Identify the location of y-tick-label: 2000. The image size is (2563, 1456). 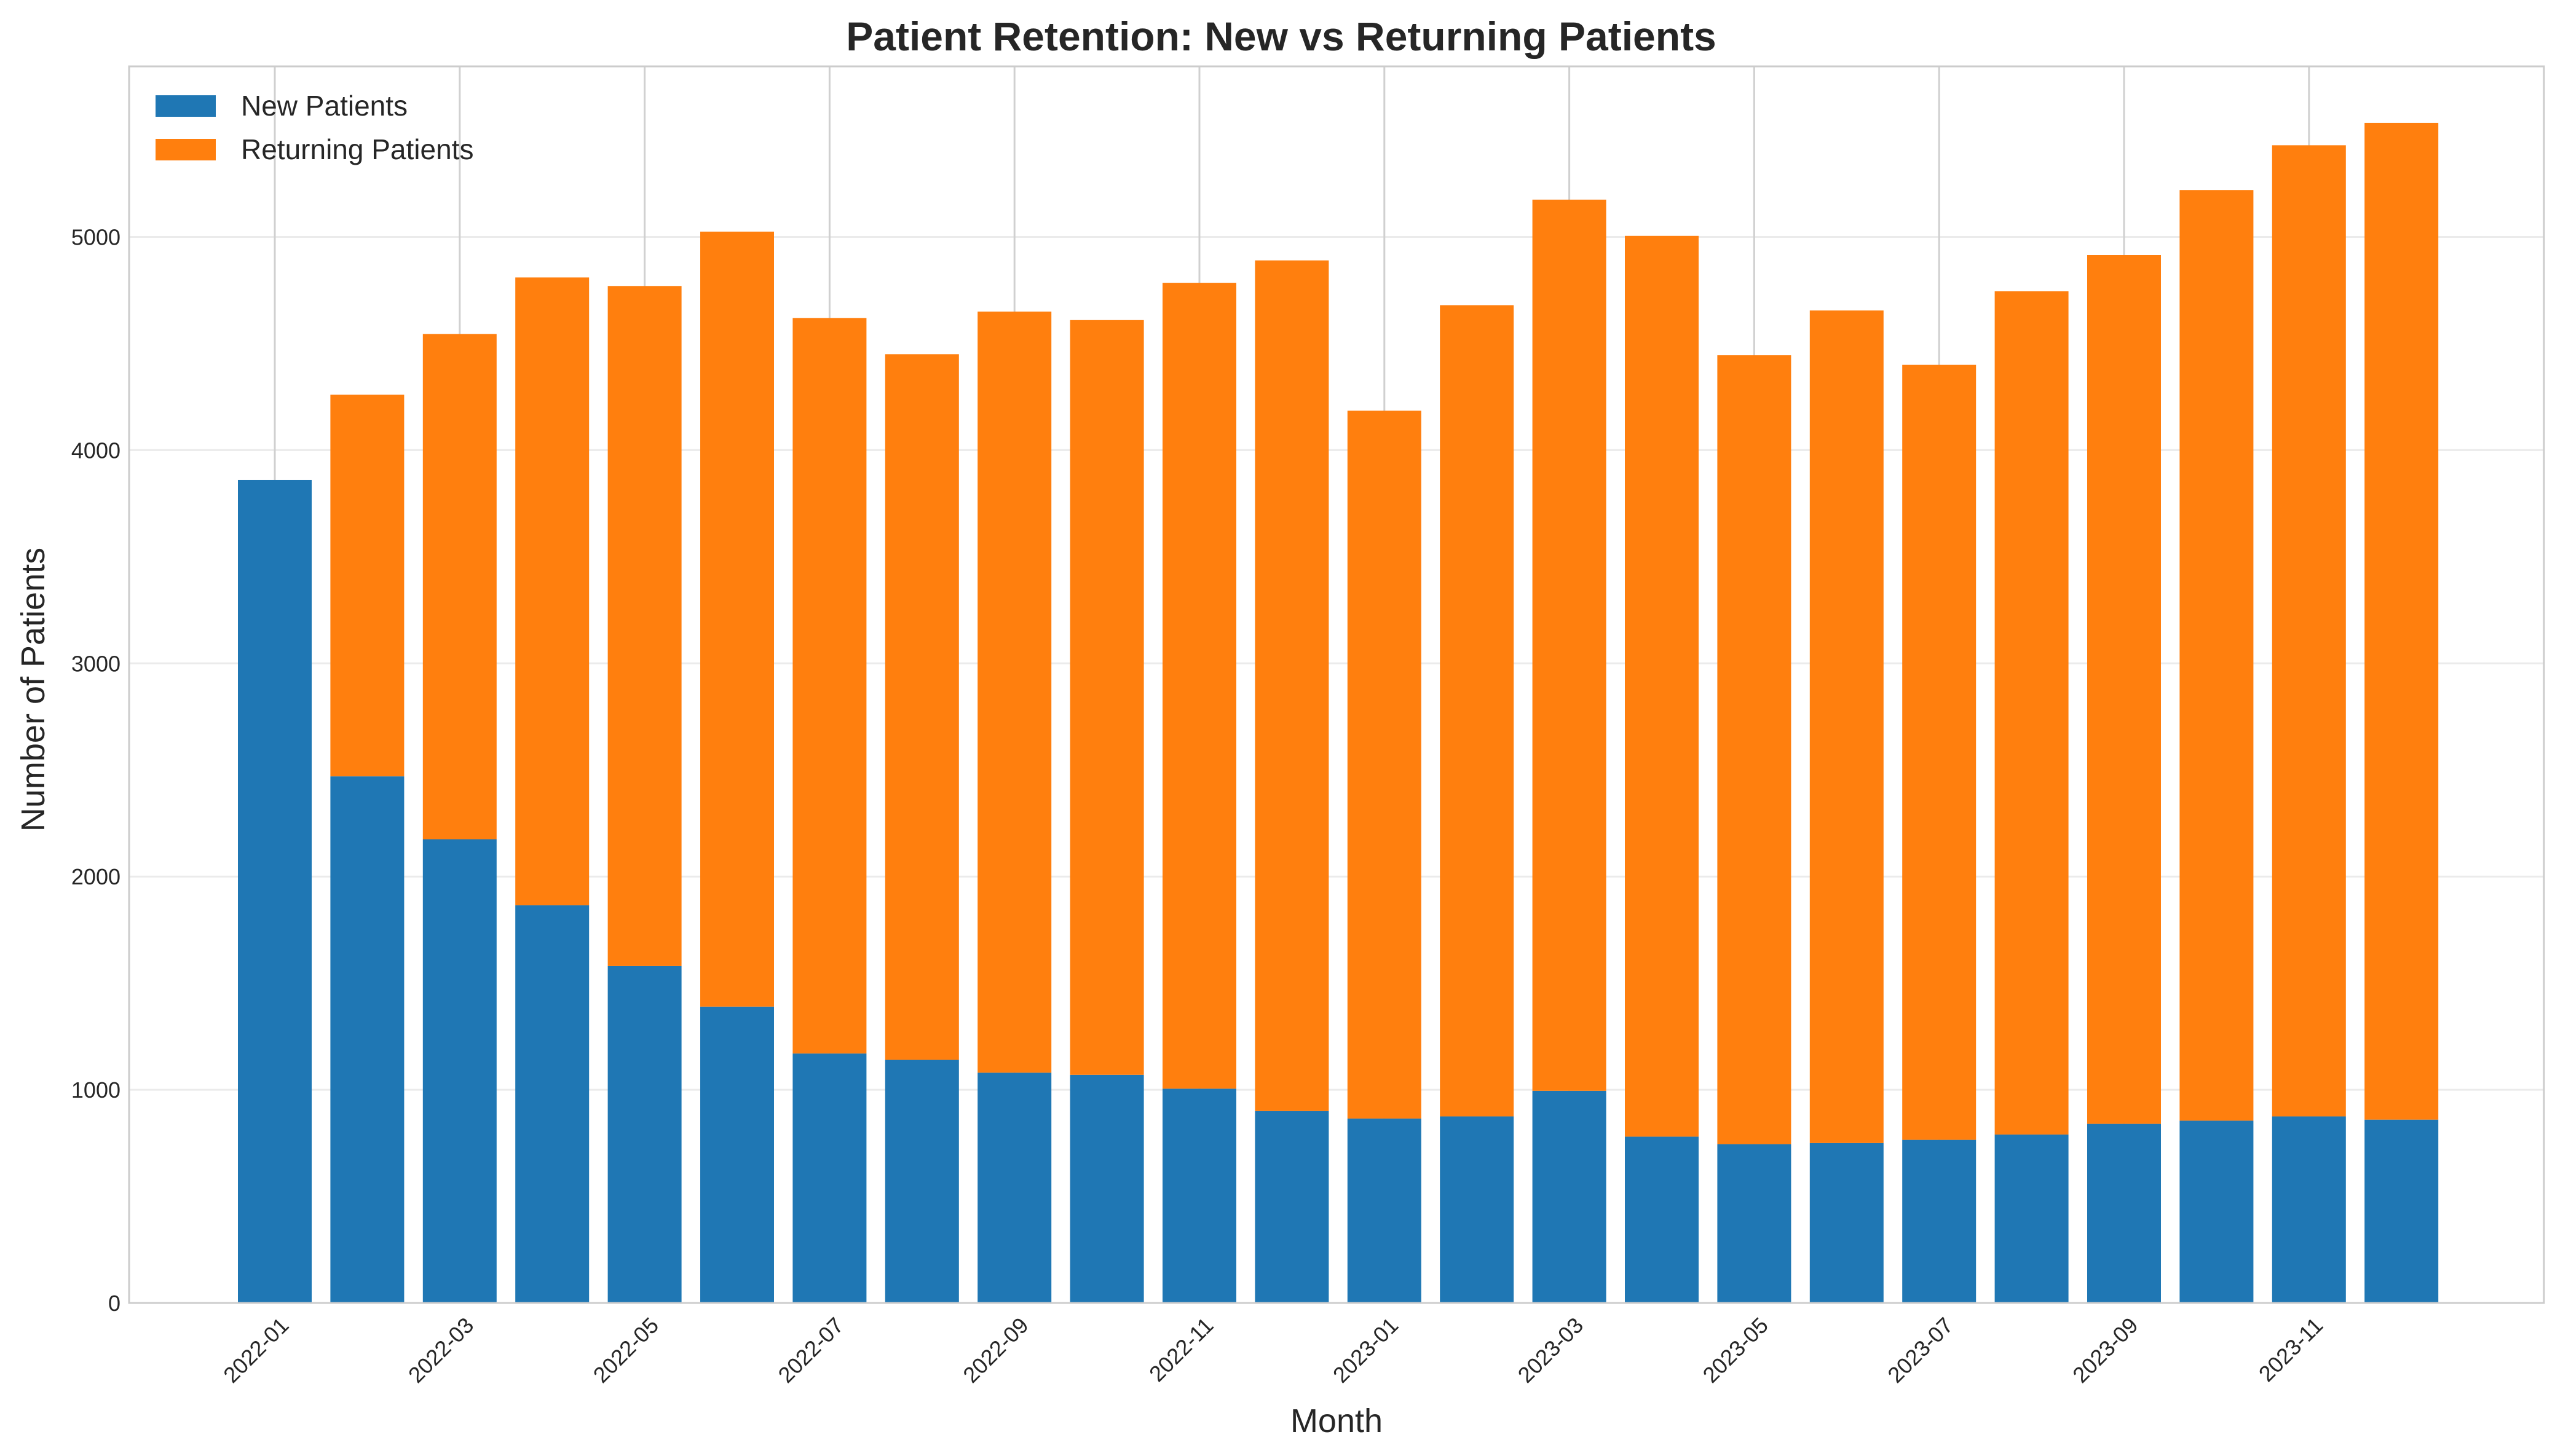
(95, 876).